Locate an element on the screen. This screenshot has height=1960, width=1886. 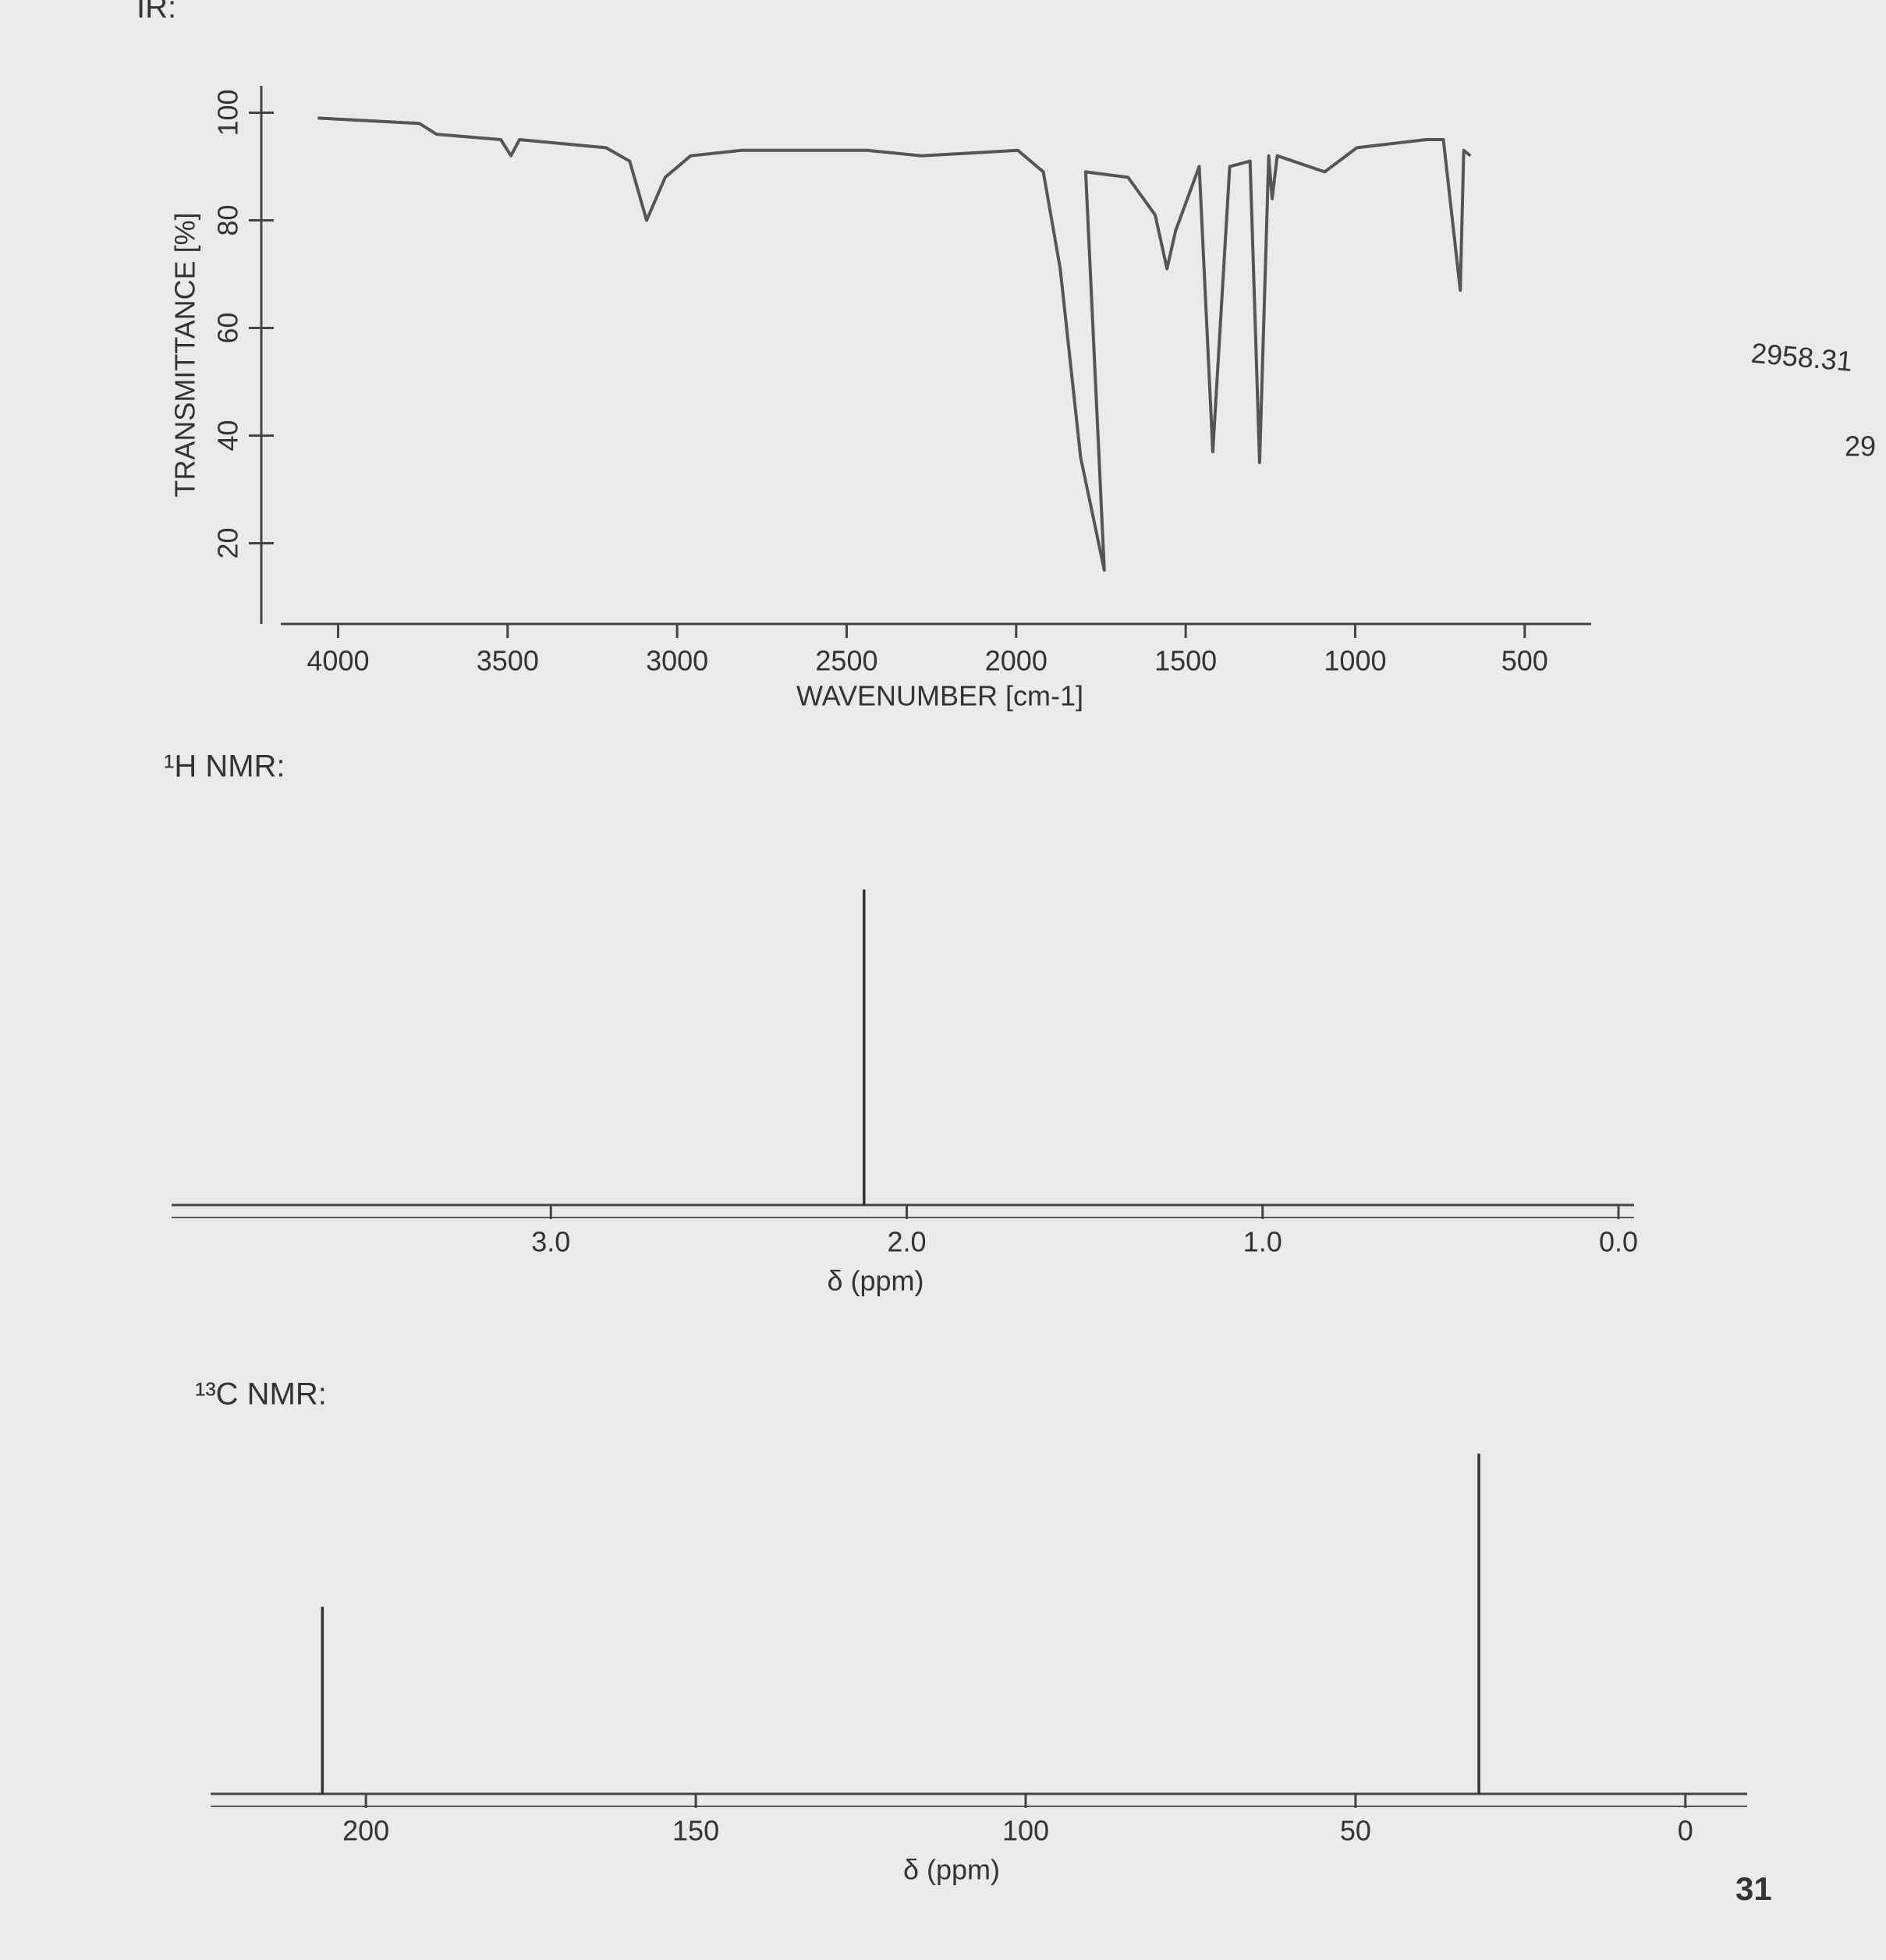
x-tick-label: 3.0 is located at coordinates (550, 1242).